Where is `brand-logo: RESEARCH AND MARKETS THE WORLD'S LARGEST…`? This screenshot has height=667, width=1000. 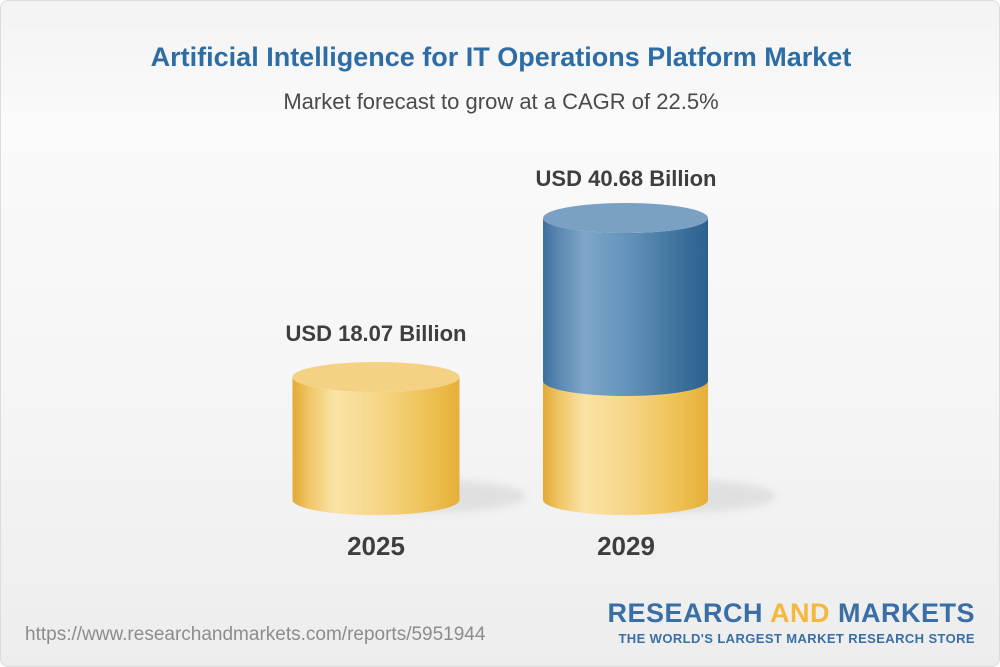 brand-logo: RESEARCH AND MARKETS THE WORLD'S LARGEST… is located at coordinates (791, 623).